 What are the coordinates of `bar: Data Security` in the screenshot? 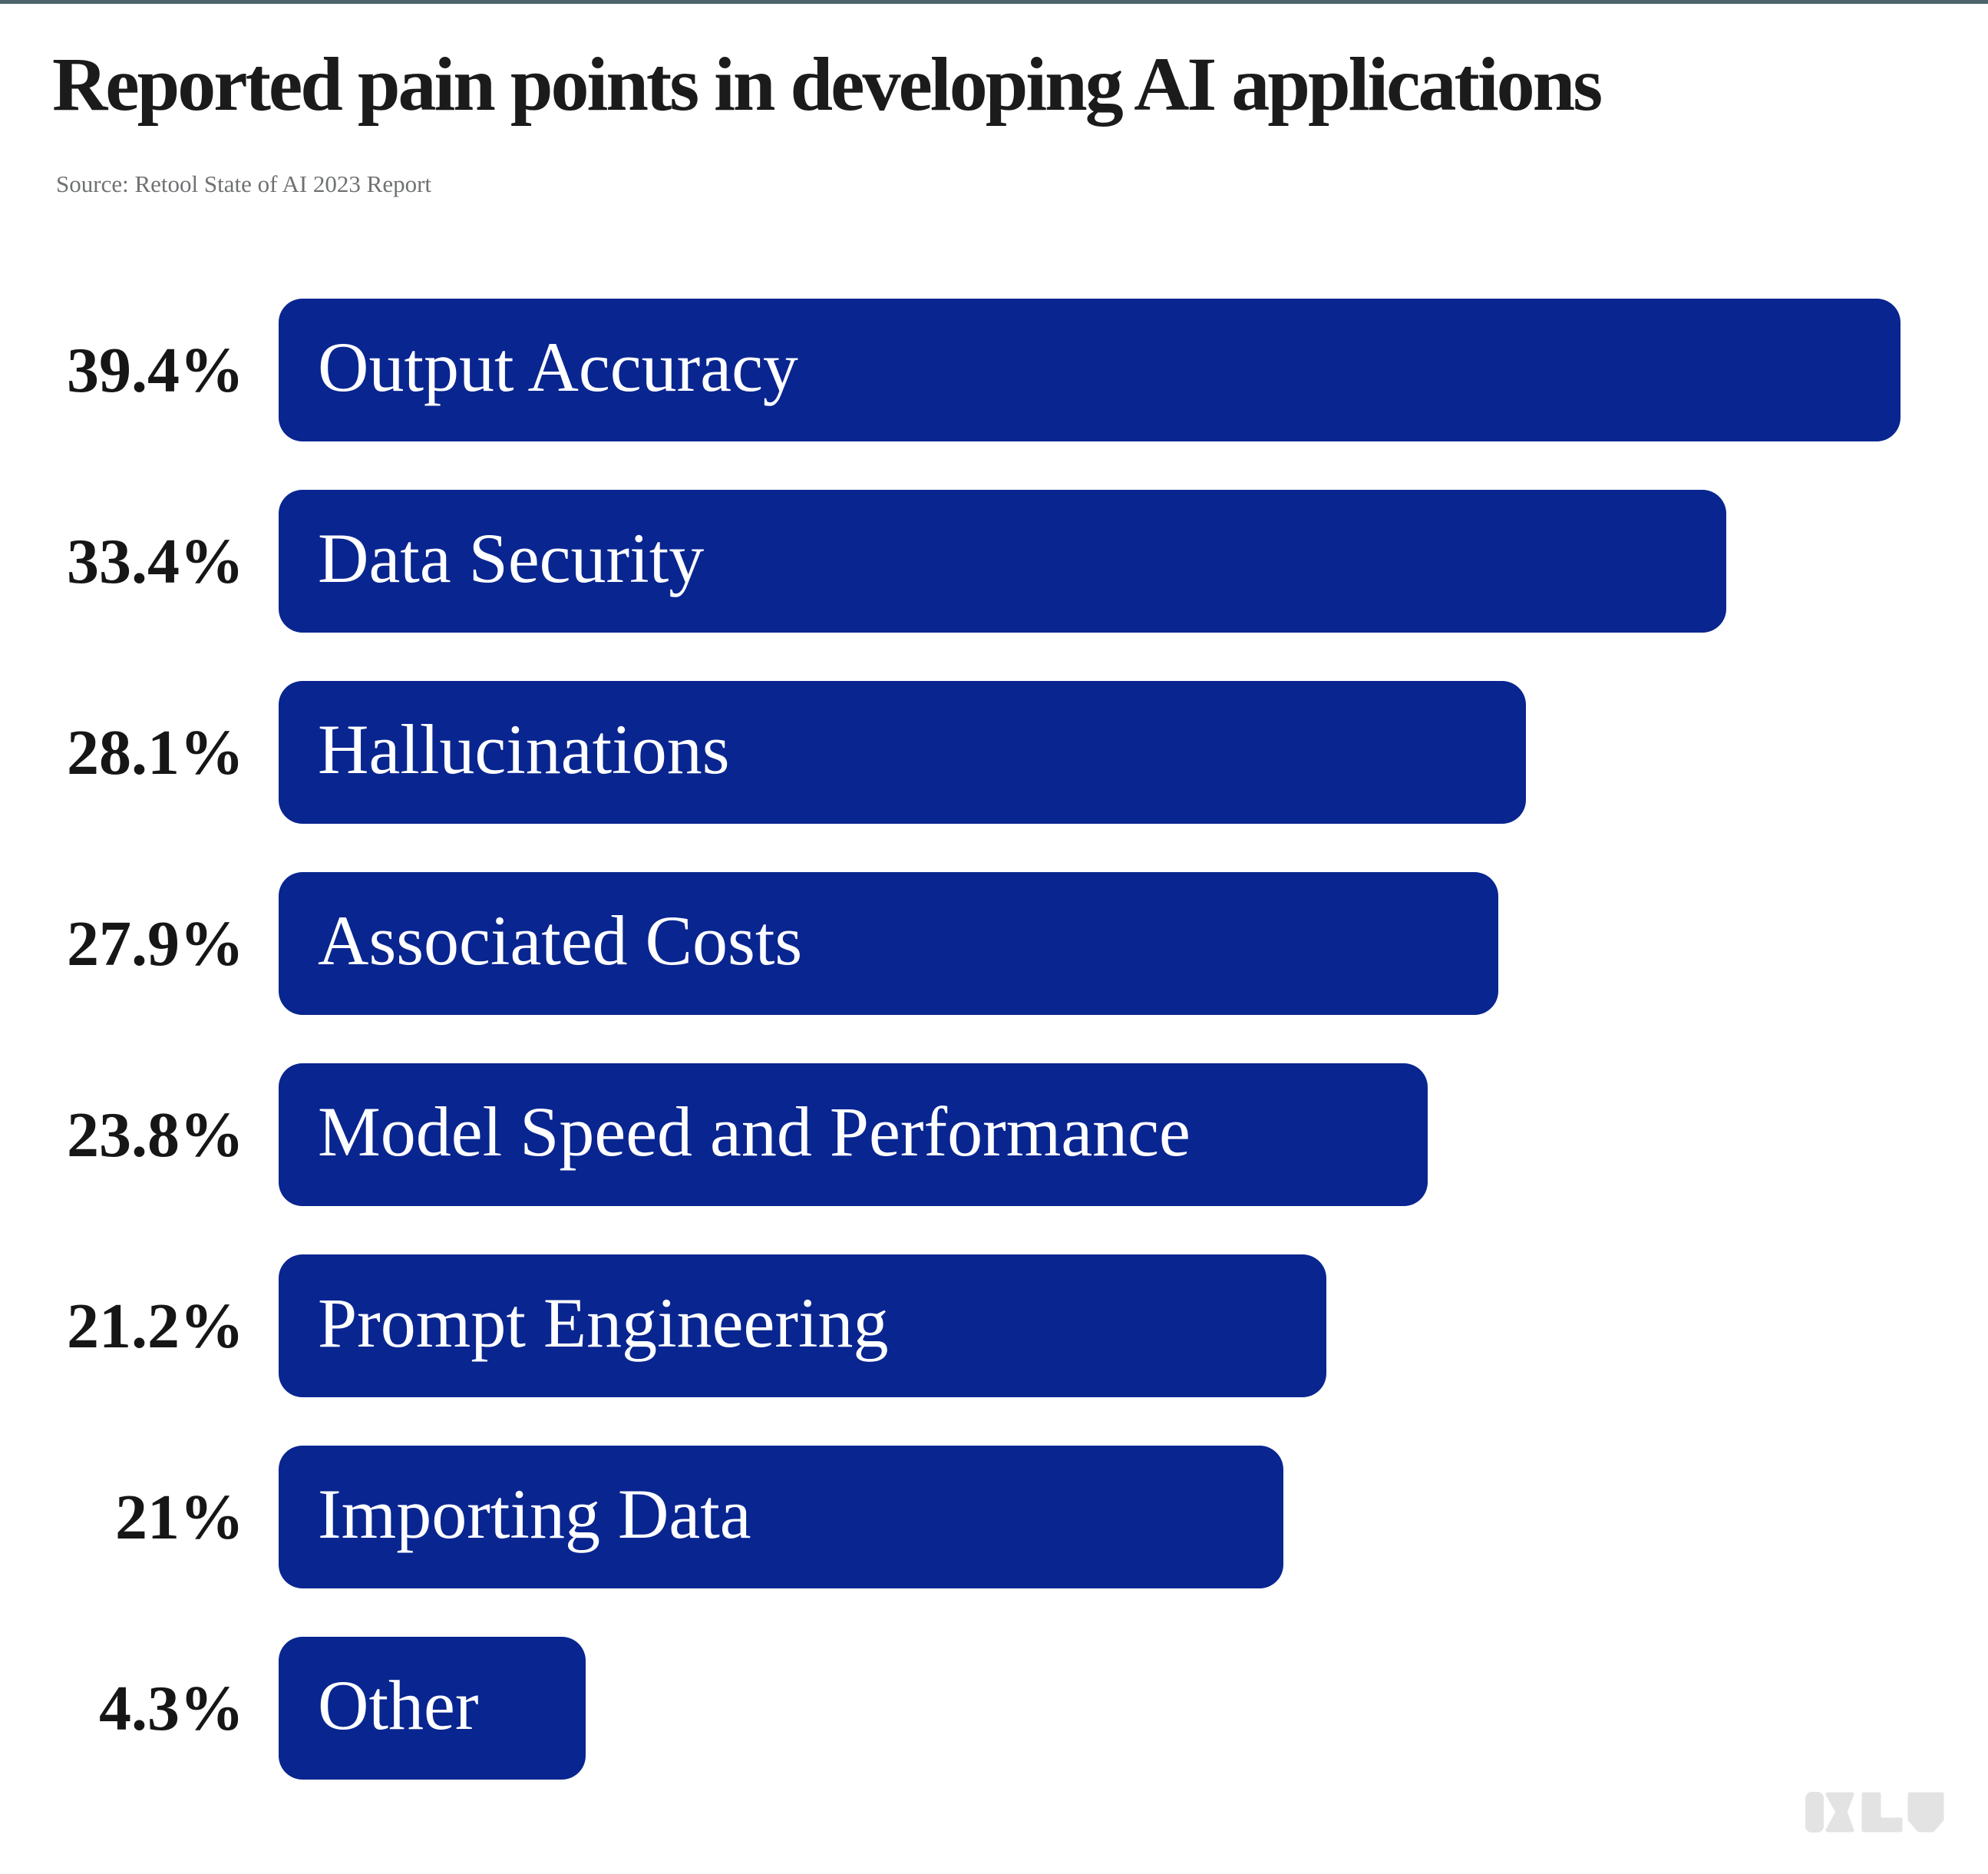 It's located at (1003, 561).